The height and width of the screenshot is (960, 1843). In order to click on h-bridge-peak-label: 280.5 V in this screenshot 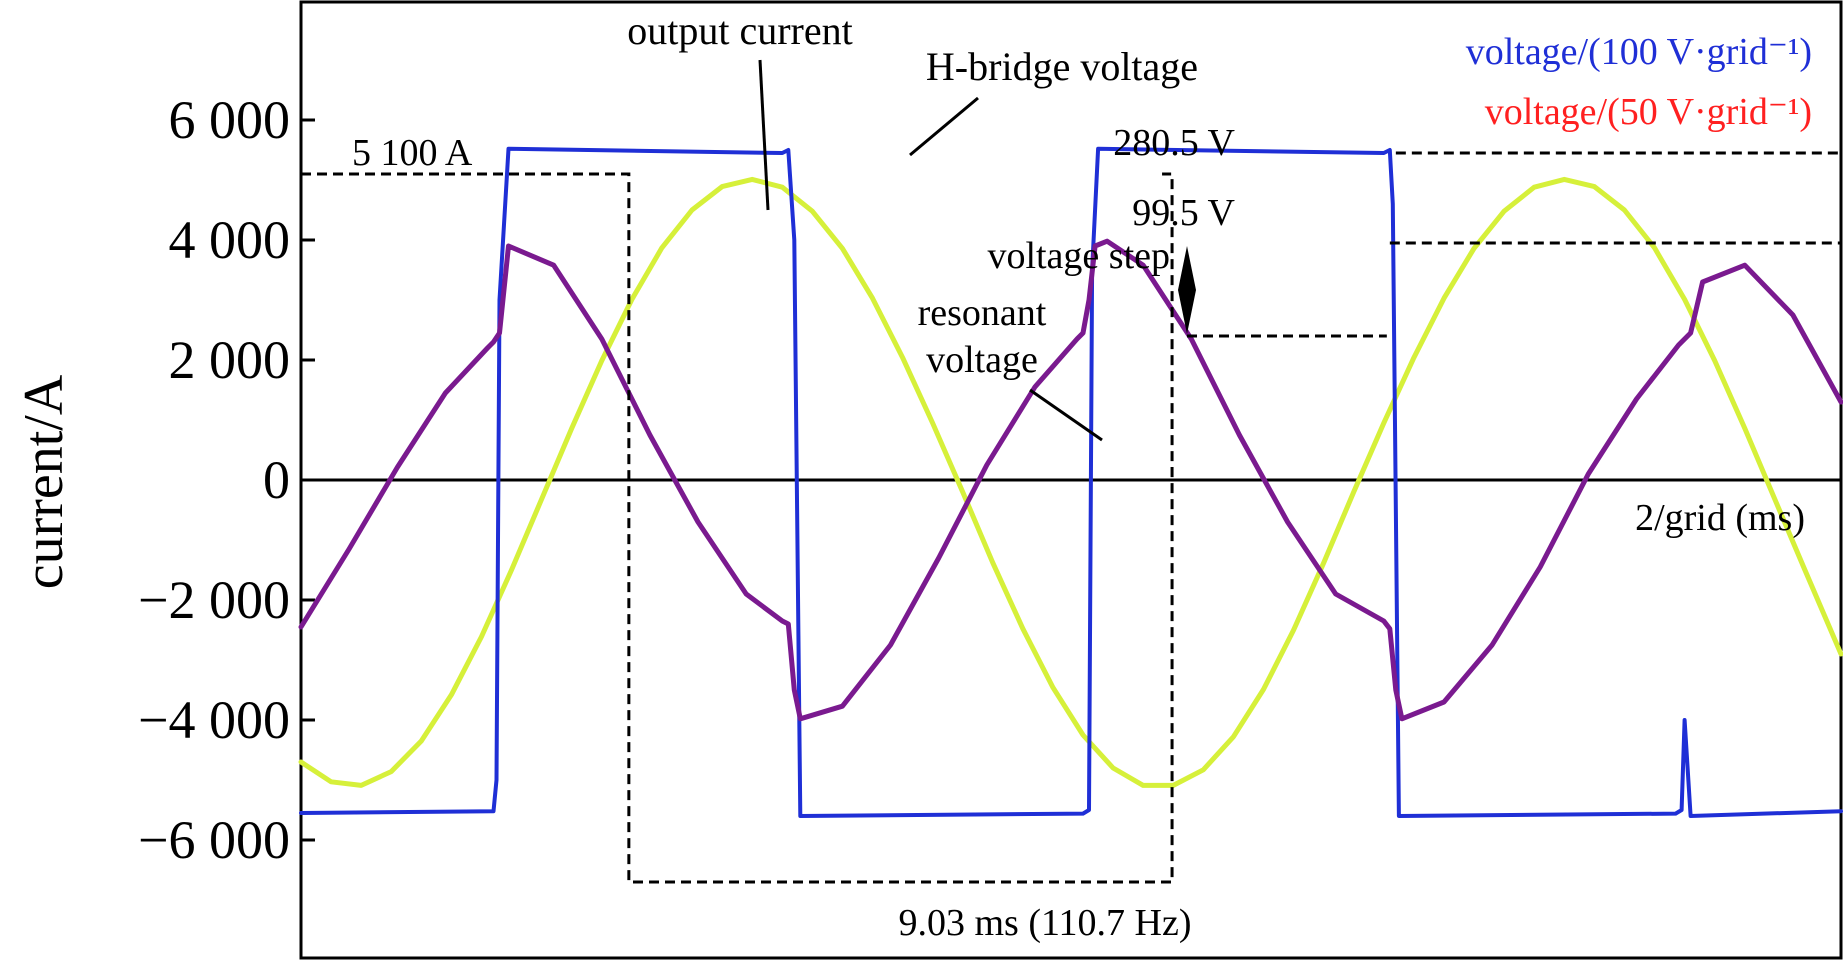, I will do `click(1174, 143)`.